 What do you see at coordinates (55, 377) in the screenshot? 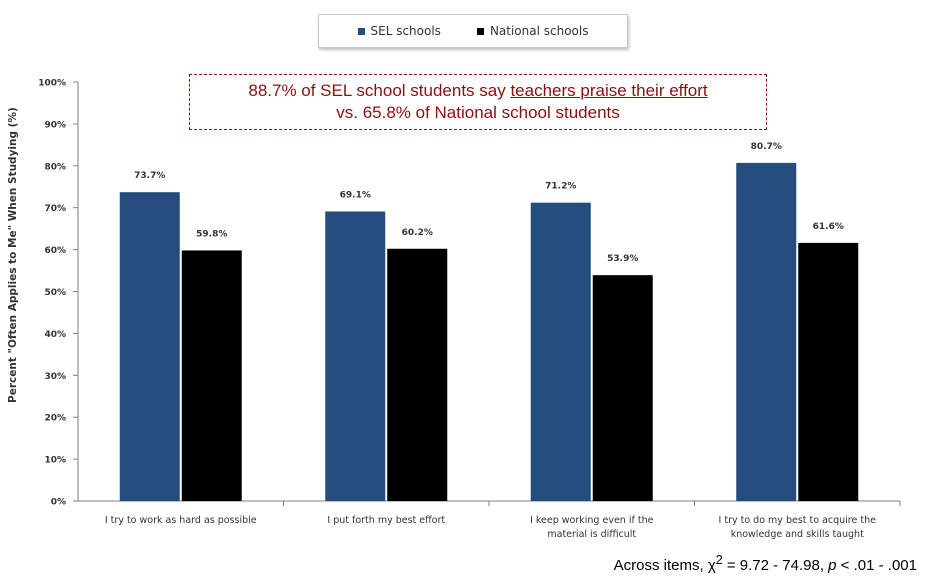
I see `y-tick-label: 30%` at bounding box center [55, 377].